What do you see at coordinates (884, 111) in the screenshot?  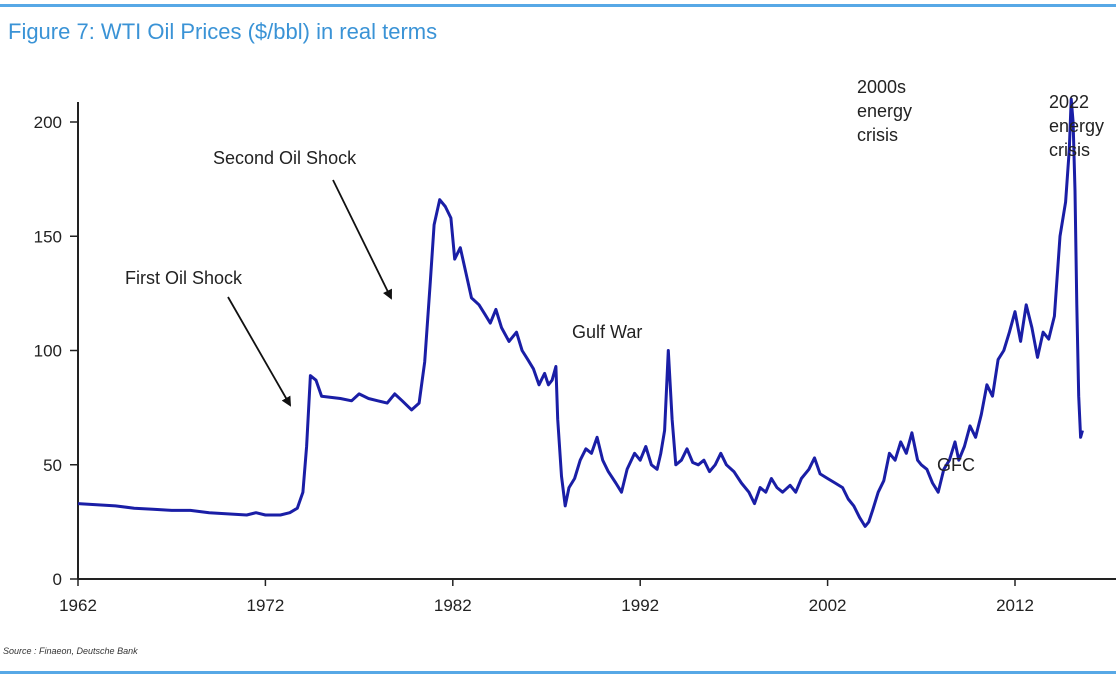 I see `energy-crisis-2000s-label: 2000s energy crisis` at bounding box center [884, 111].